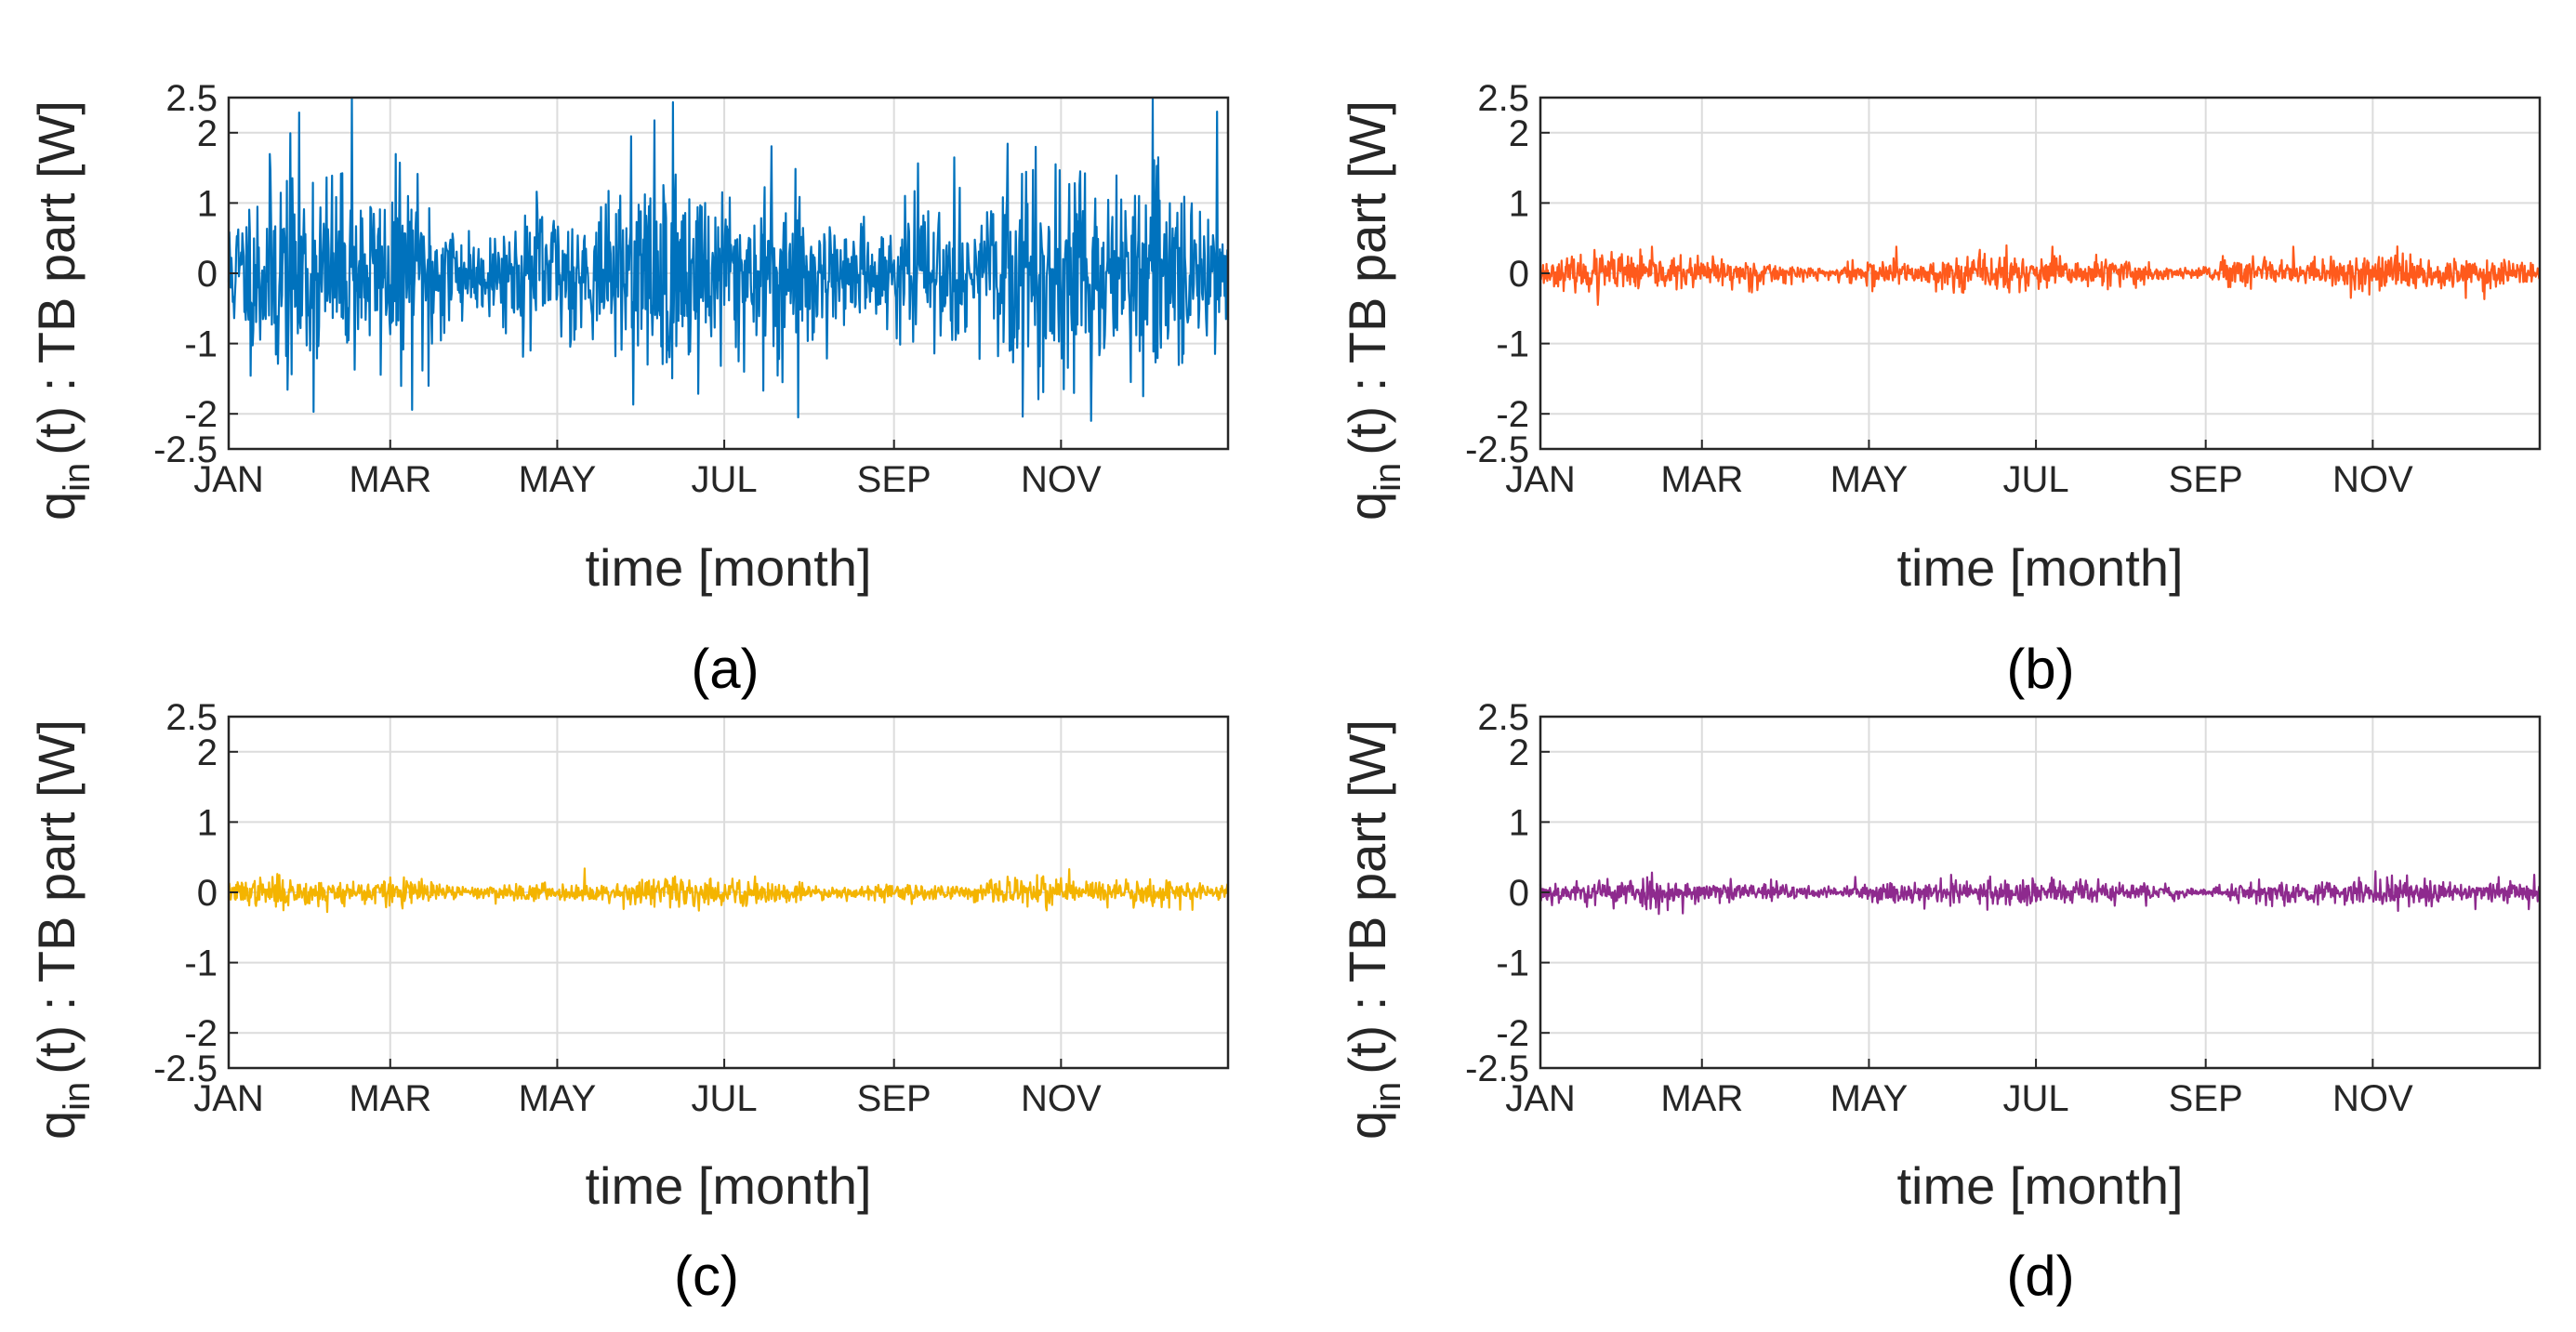  What do you see at coordinates (2040, 1276) in the screenshot?
I see `panel-label: (d)` at bounding box center [2040, 1276].